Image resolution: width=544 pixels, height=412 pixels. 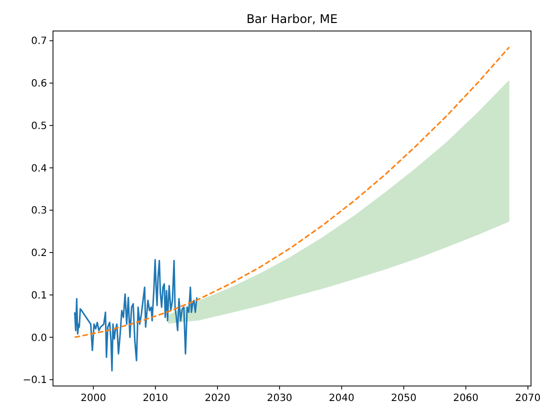 I want to click on y-tick-label: 0.5, so click(x=39, y=126).